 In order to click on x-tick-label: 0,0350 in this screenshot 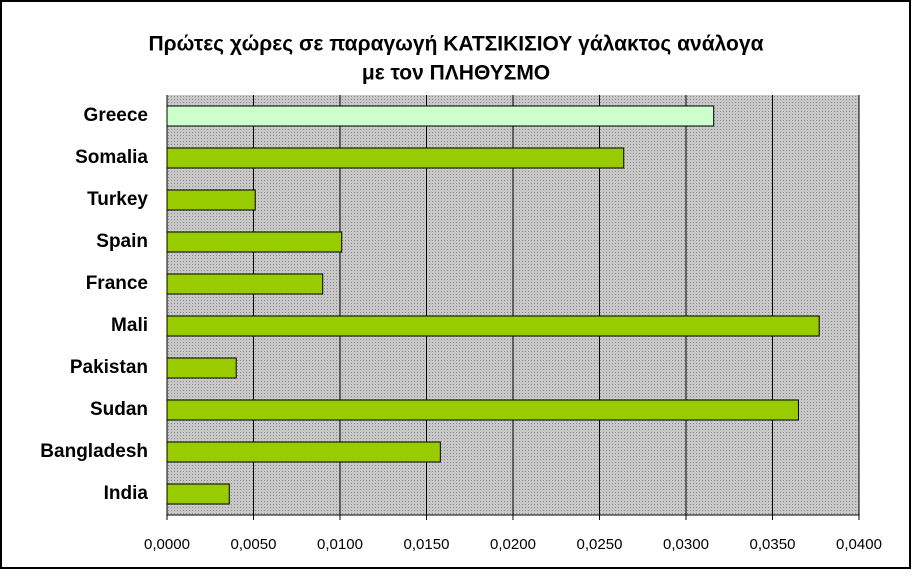, I will do `click(773, 544)`.